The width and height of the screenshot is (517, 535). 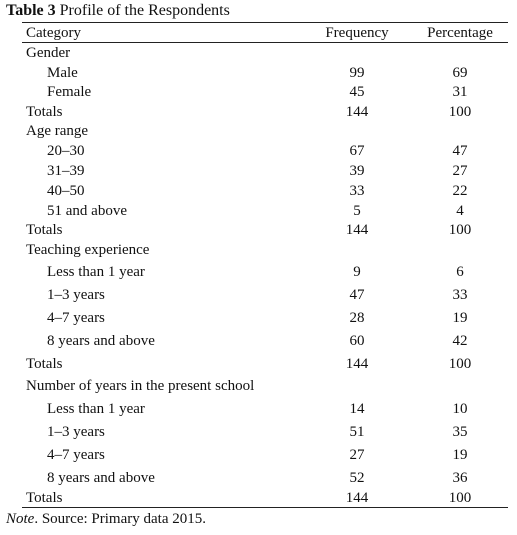 What do you see at coordinates (460, 73) in the screenshot?
I see `percentage-cell: 69` at bounding box center [460, 73].